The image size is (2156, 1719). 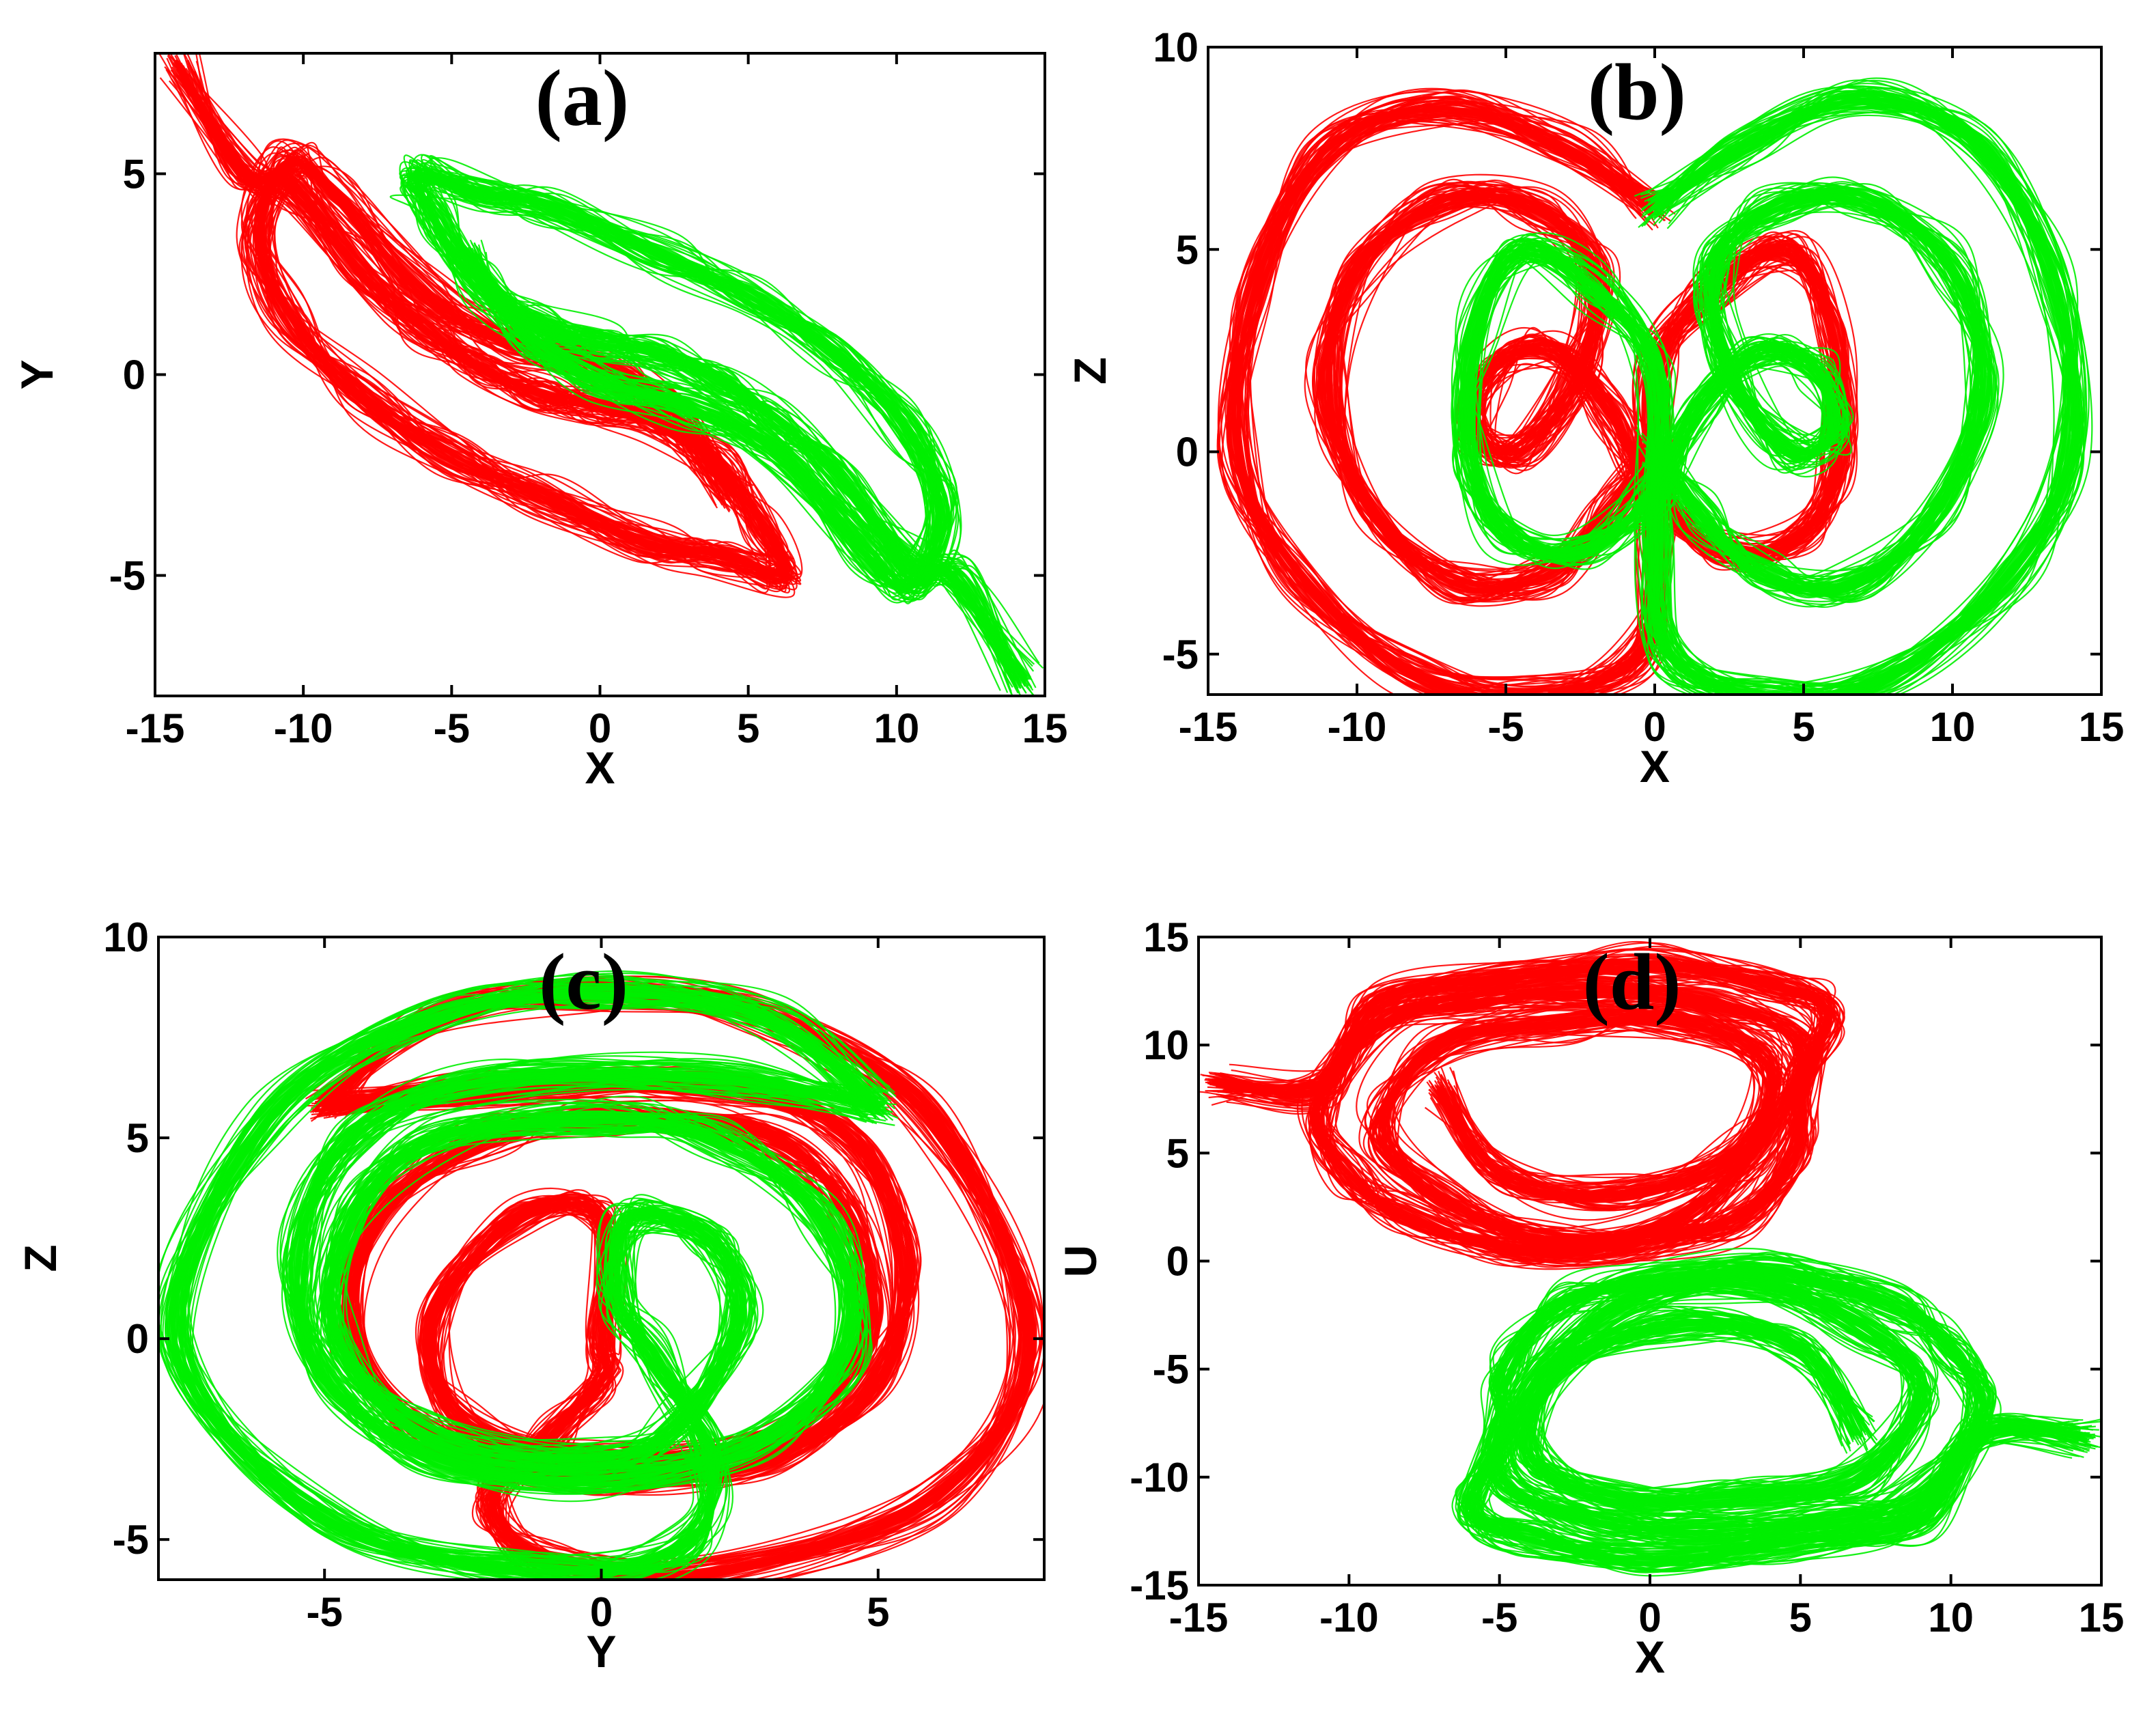 I want to click on y-axis-label: U, so click(x=1080, y=1261).